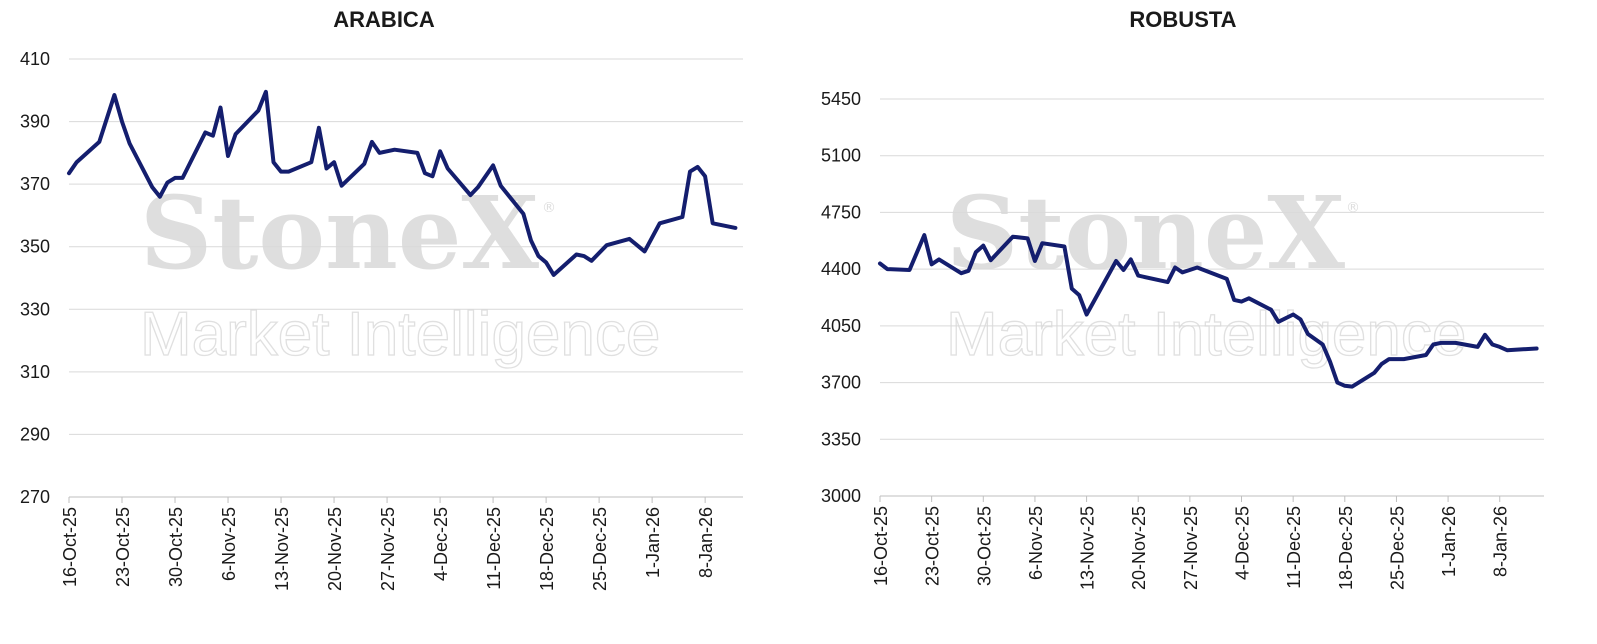  What do you see at coordinates (841, 156) in the screenshot?
I see `y-tick-label: 5100` at bounding box center [841, 156].